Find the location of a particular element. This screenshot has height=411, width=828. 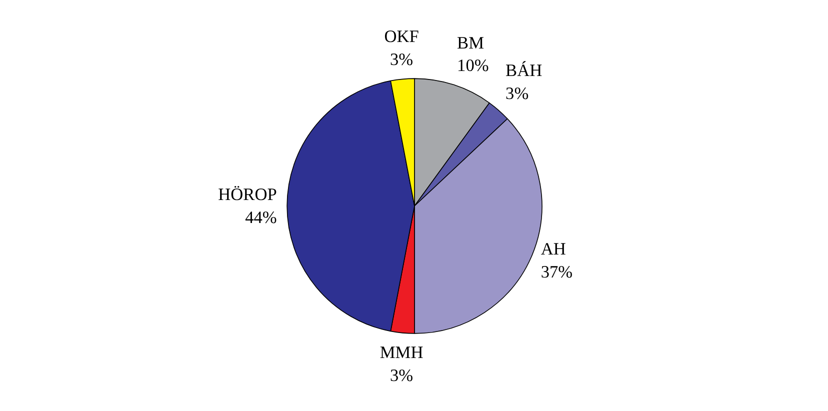

slice-label: BM is located at coordinates (470, 42).